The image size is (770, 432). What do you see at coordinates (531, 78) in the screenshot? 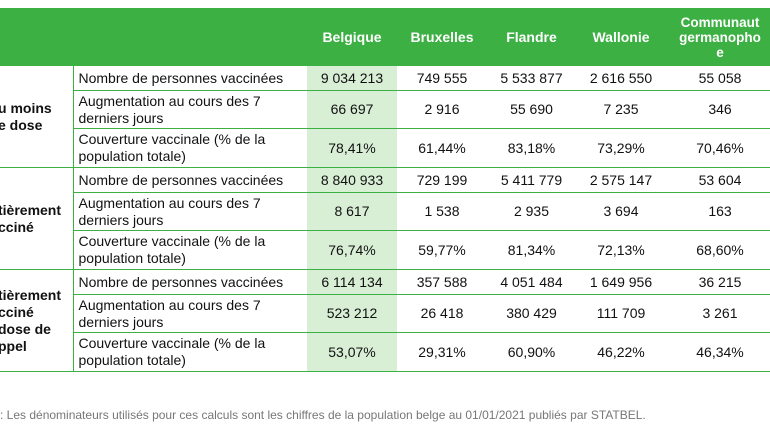
I see `cell-flandre: 5 533 877` at bounding box center [531, 78].